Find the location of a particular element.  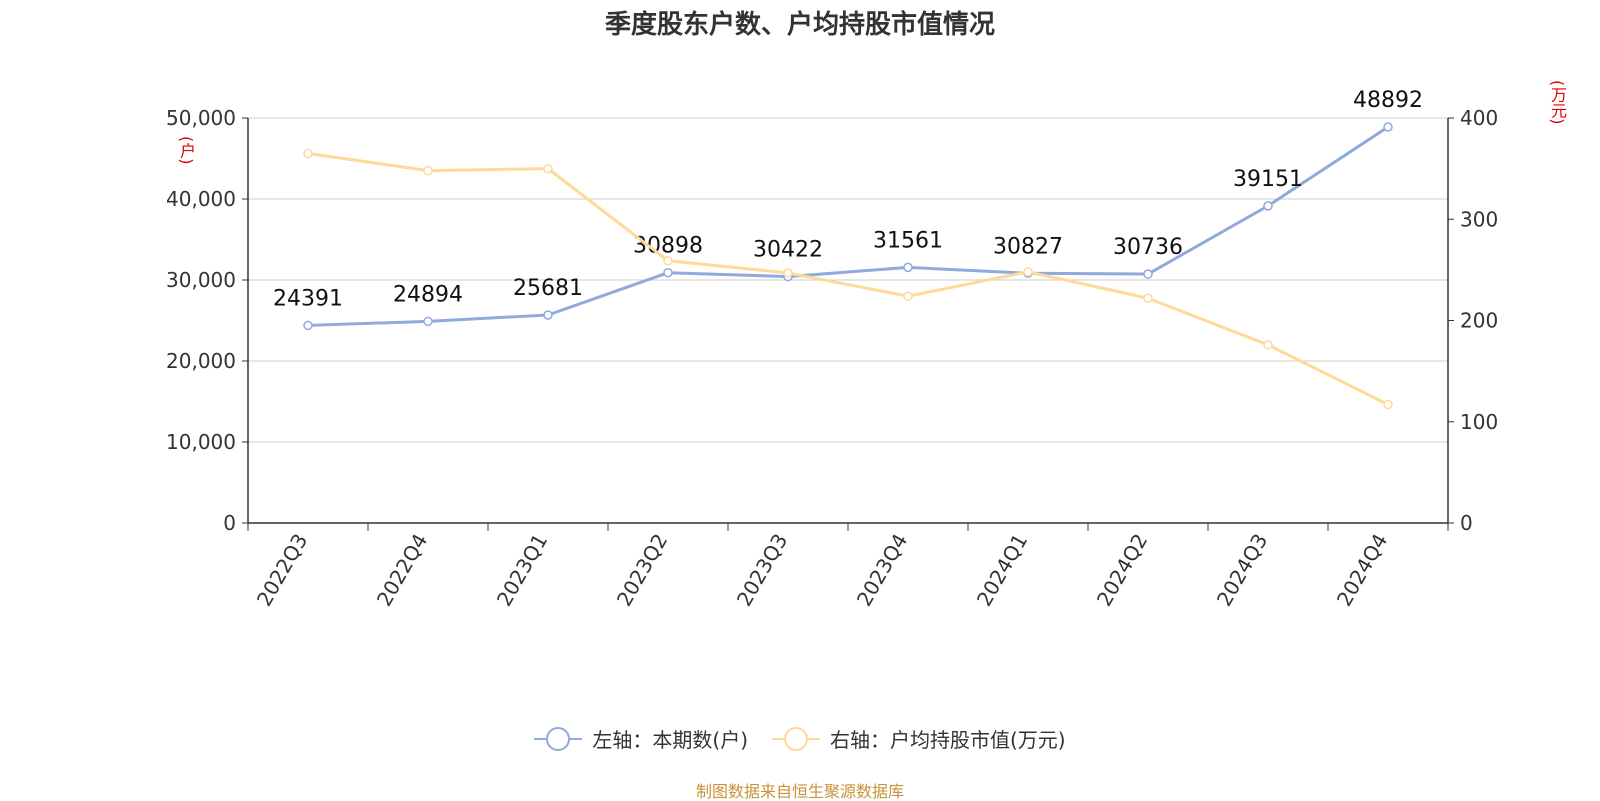

left-axis-unit: (户) is located at coordinates (186, 150).